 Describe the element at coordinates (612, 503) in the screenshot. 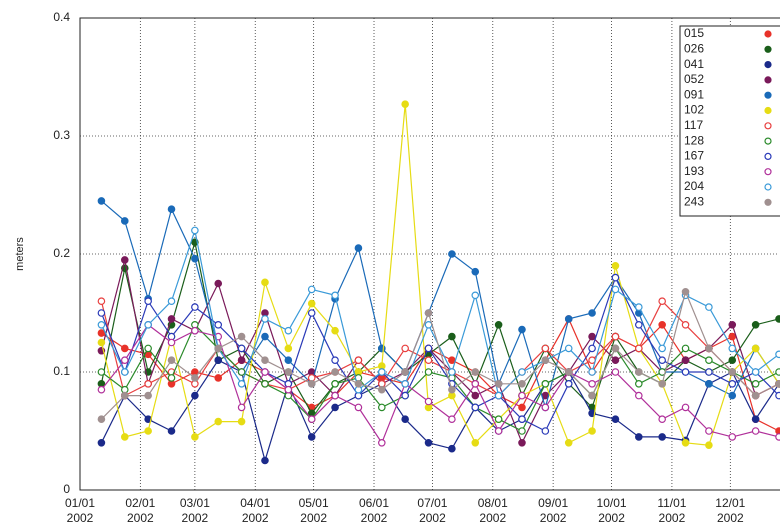

I see `x-tick-label: 10/01` at that location.